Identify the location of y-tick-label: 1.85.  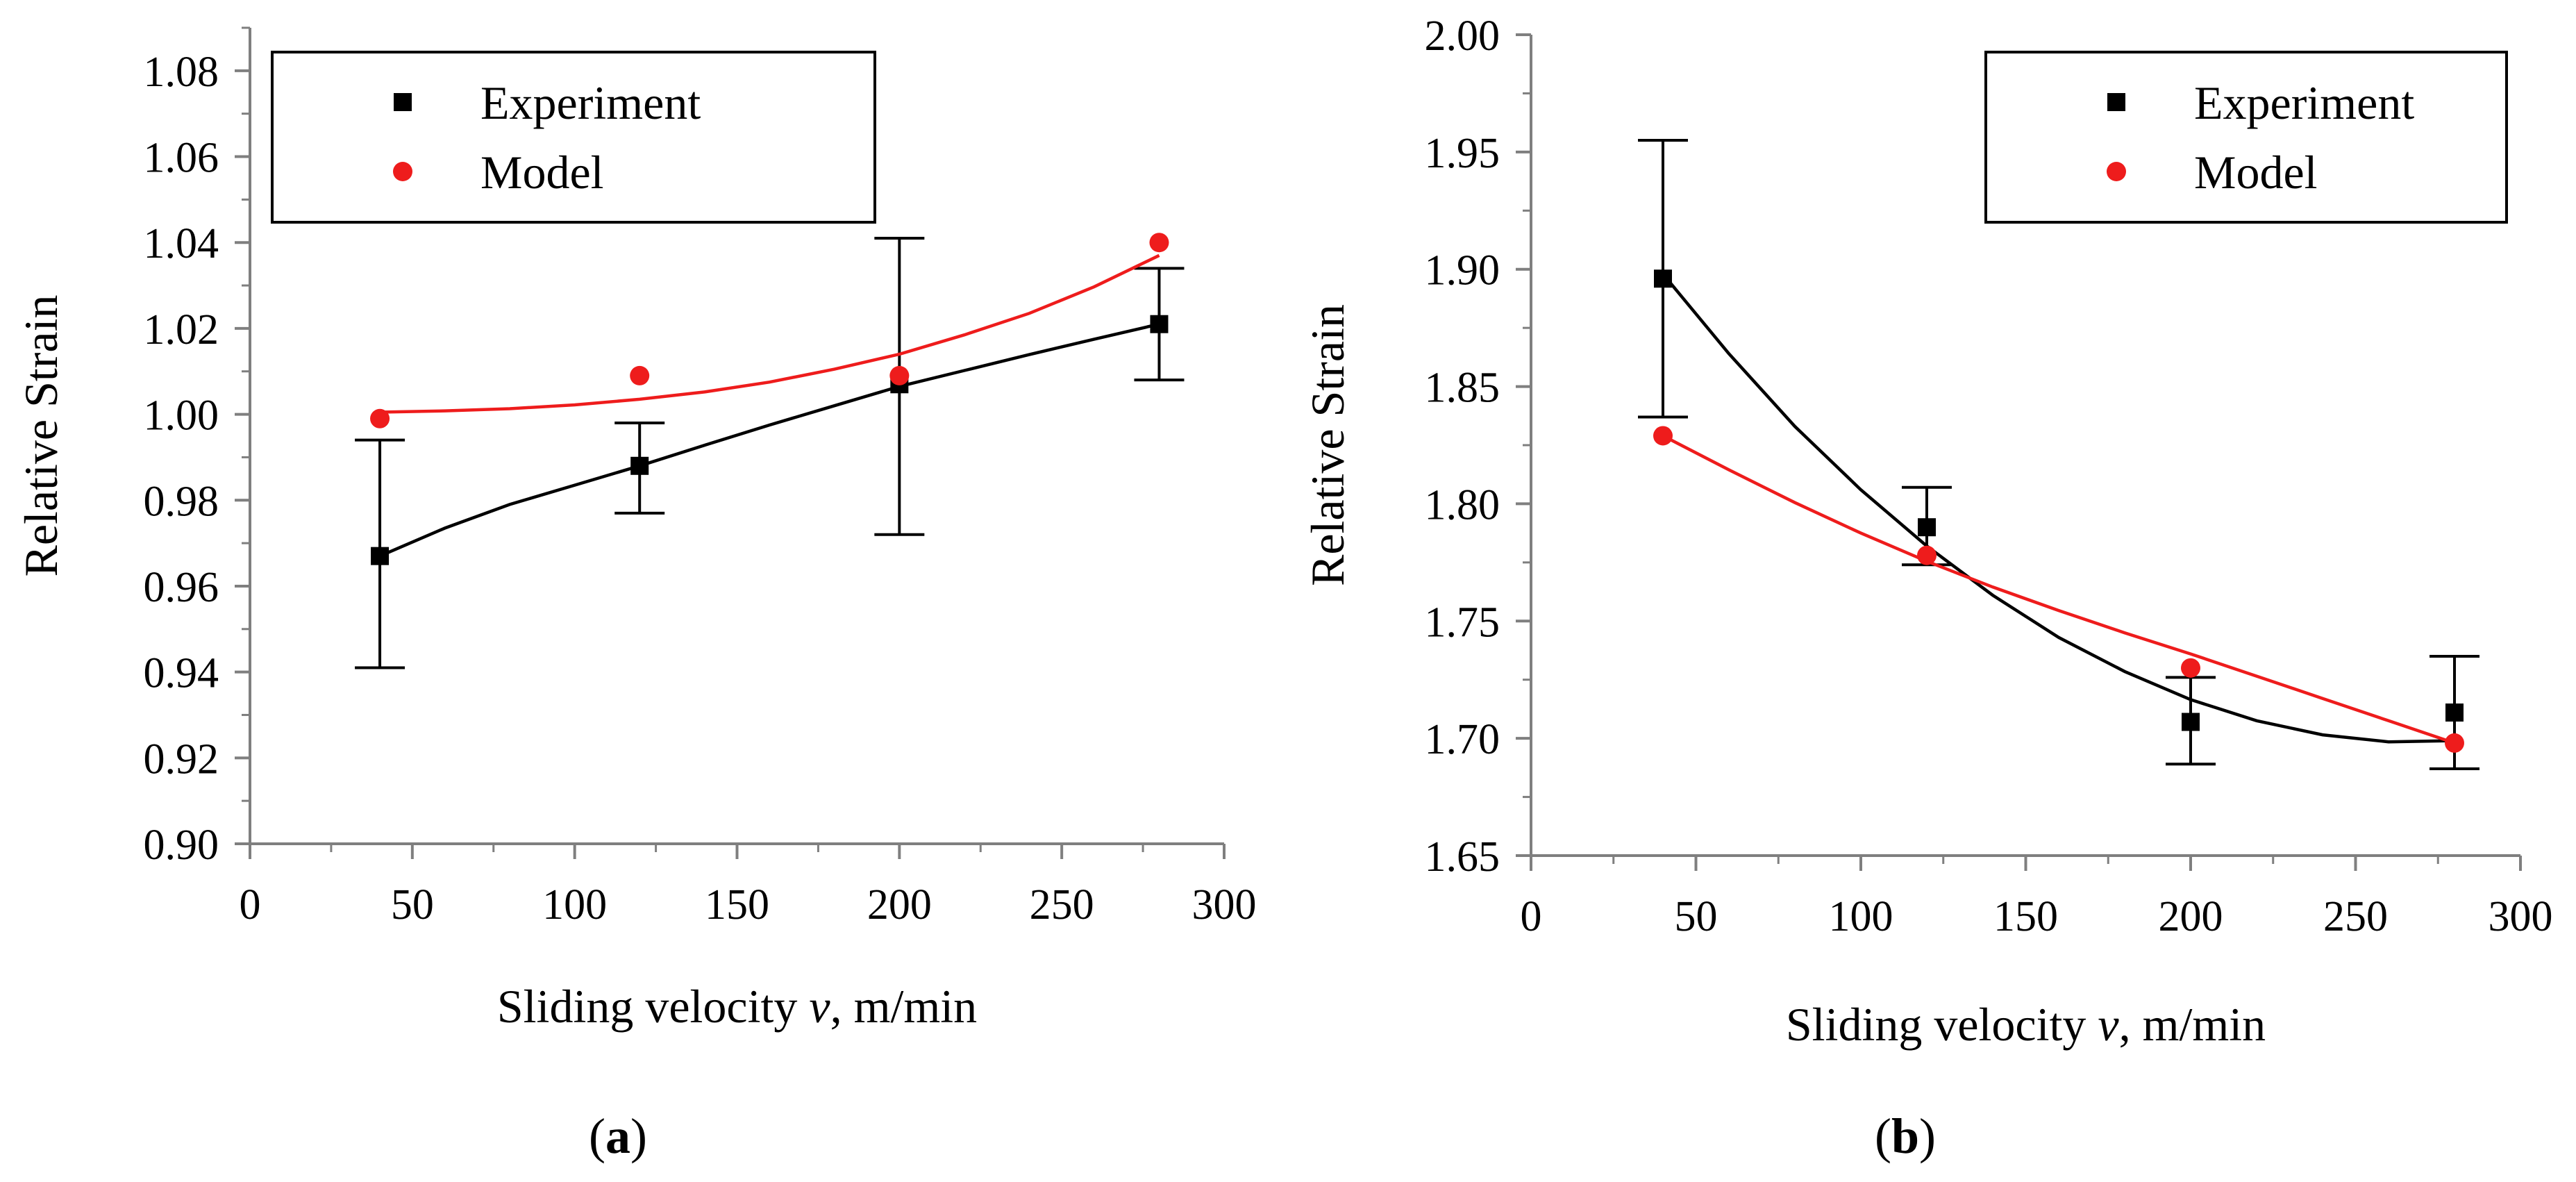
(1462, 388).